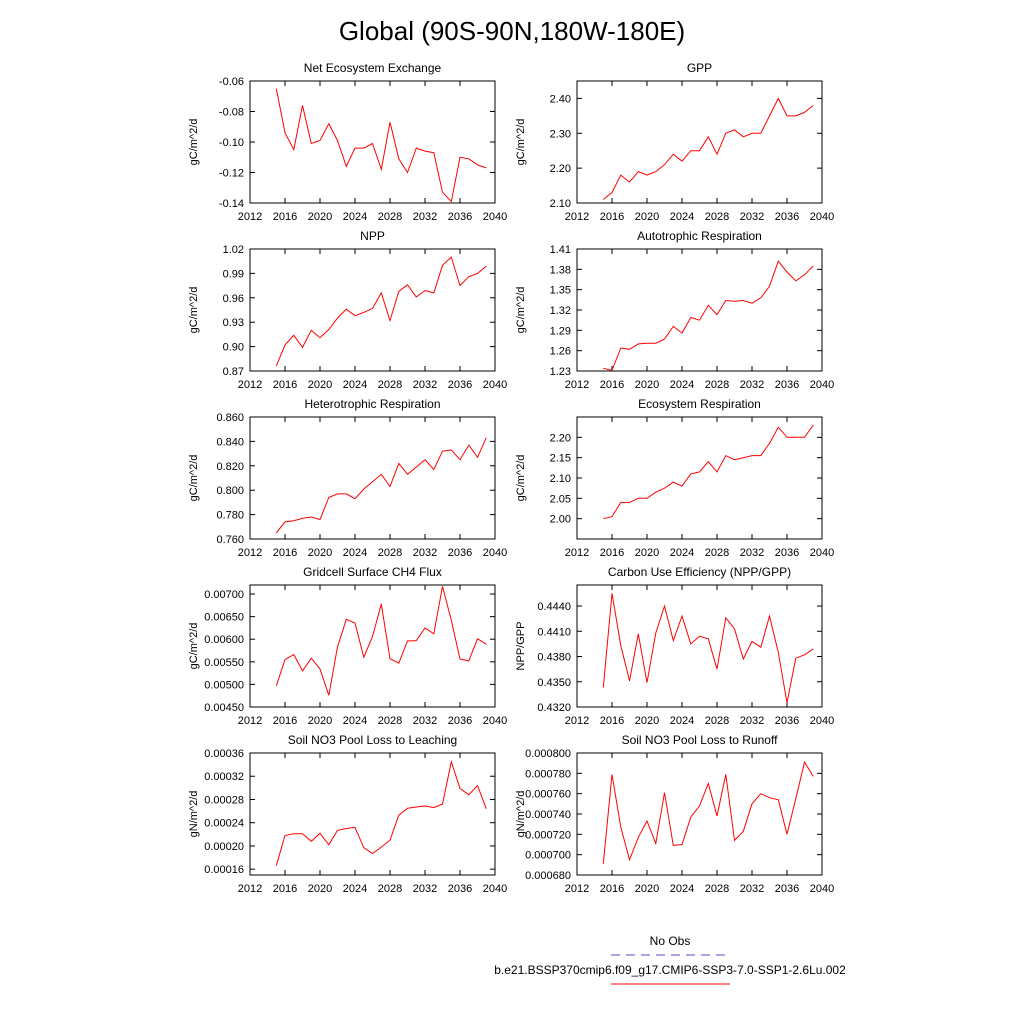 The height and width of the screenshot is (1024, 1024). I want to click on y-tick-label: 0.000700, so click(548, 856).